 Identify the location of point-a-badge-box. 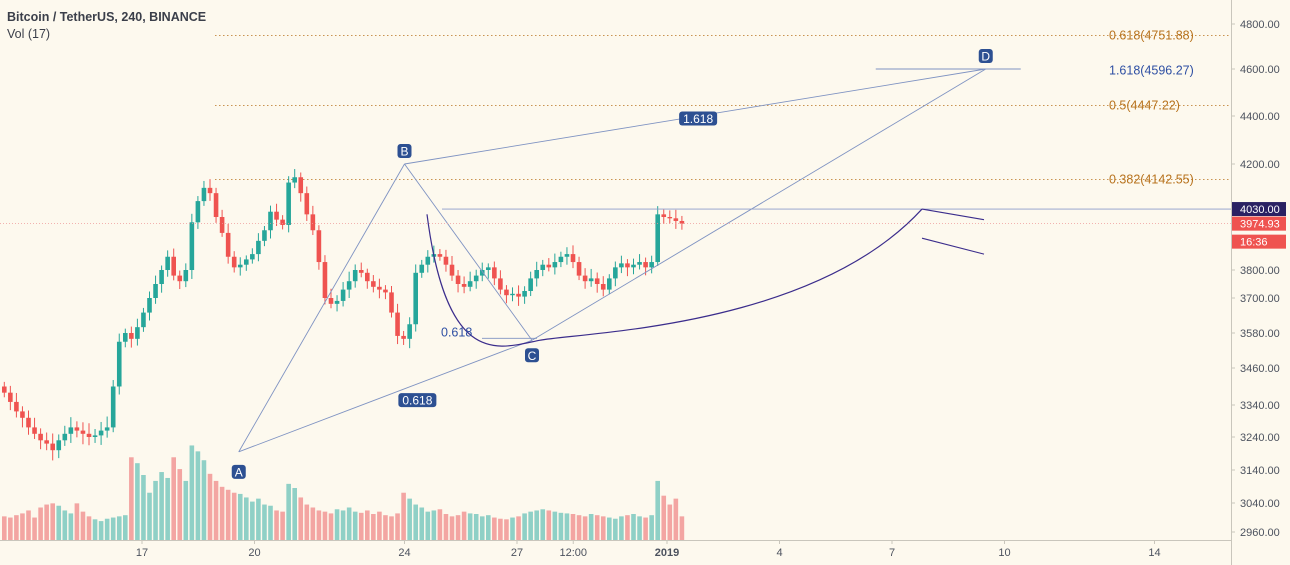
(238, 471).